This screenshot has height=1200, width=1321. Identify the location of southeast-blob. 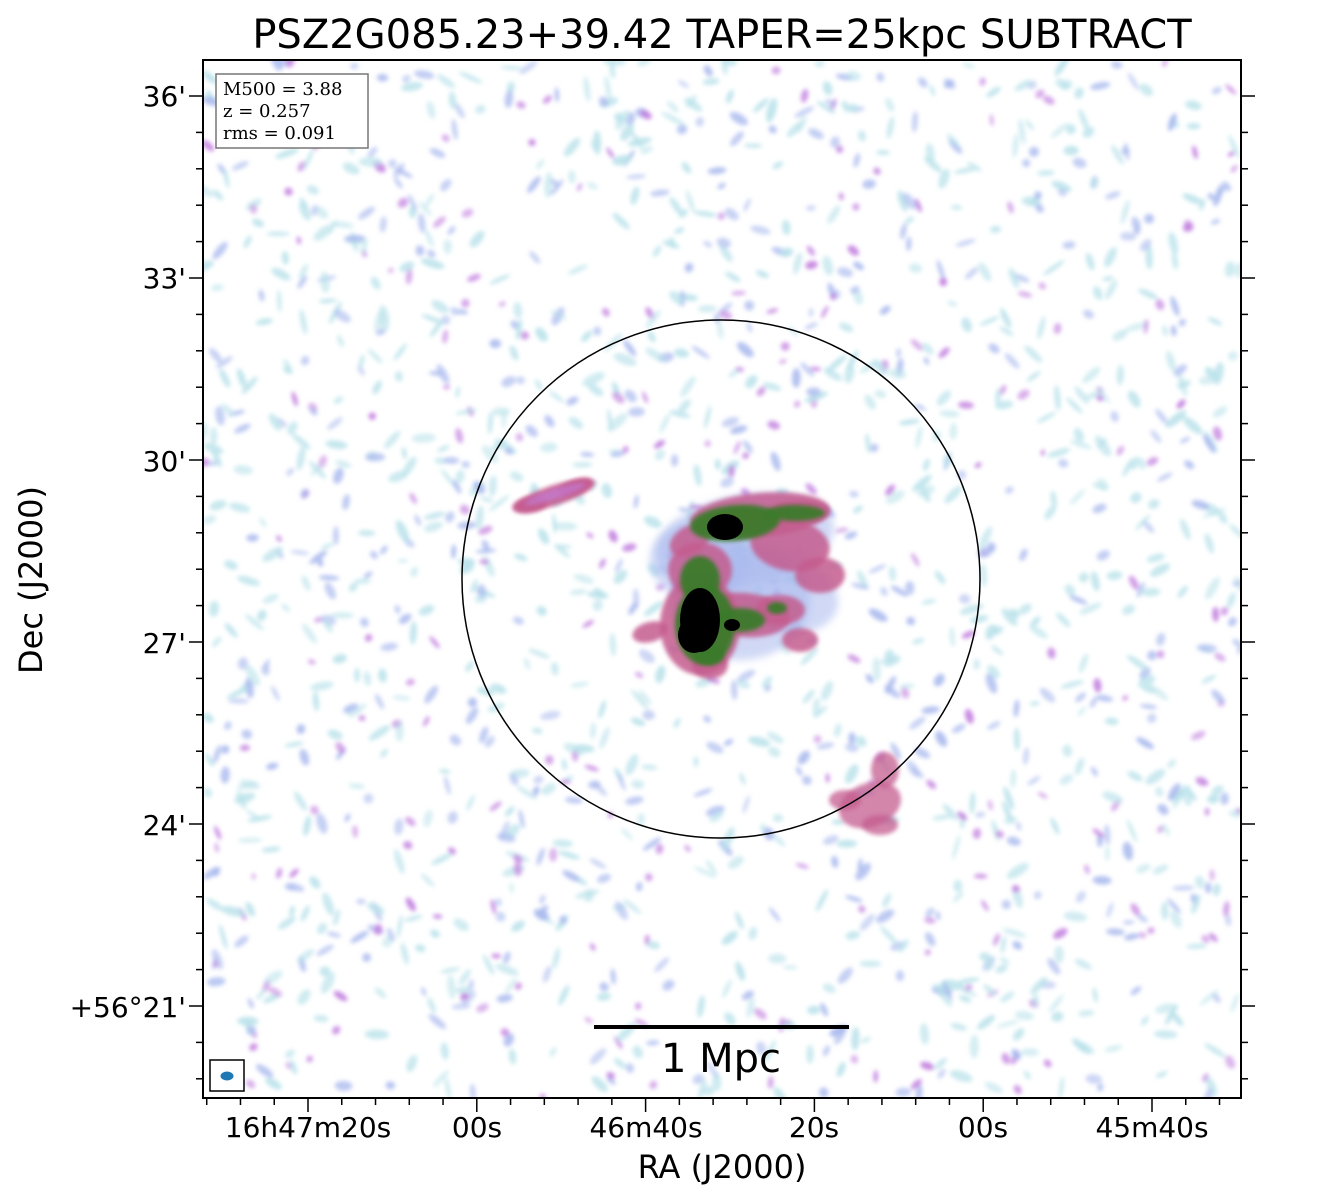
(880, 825).